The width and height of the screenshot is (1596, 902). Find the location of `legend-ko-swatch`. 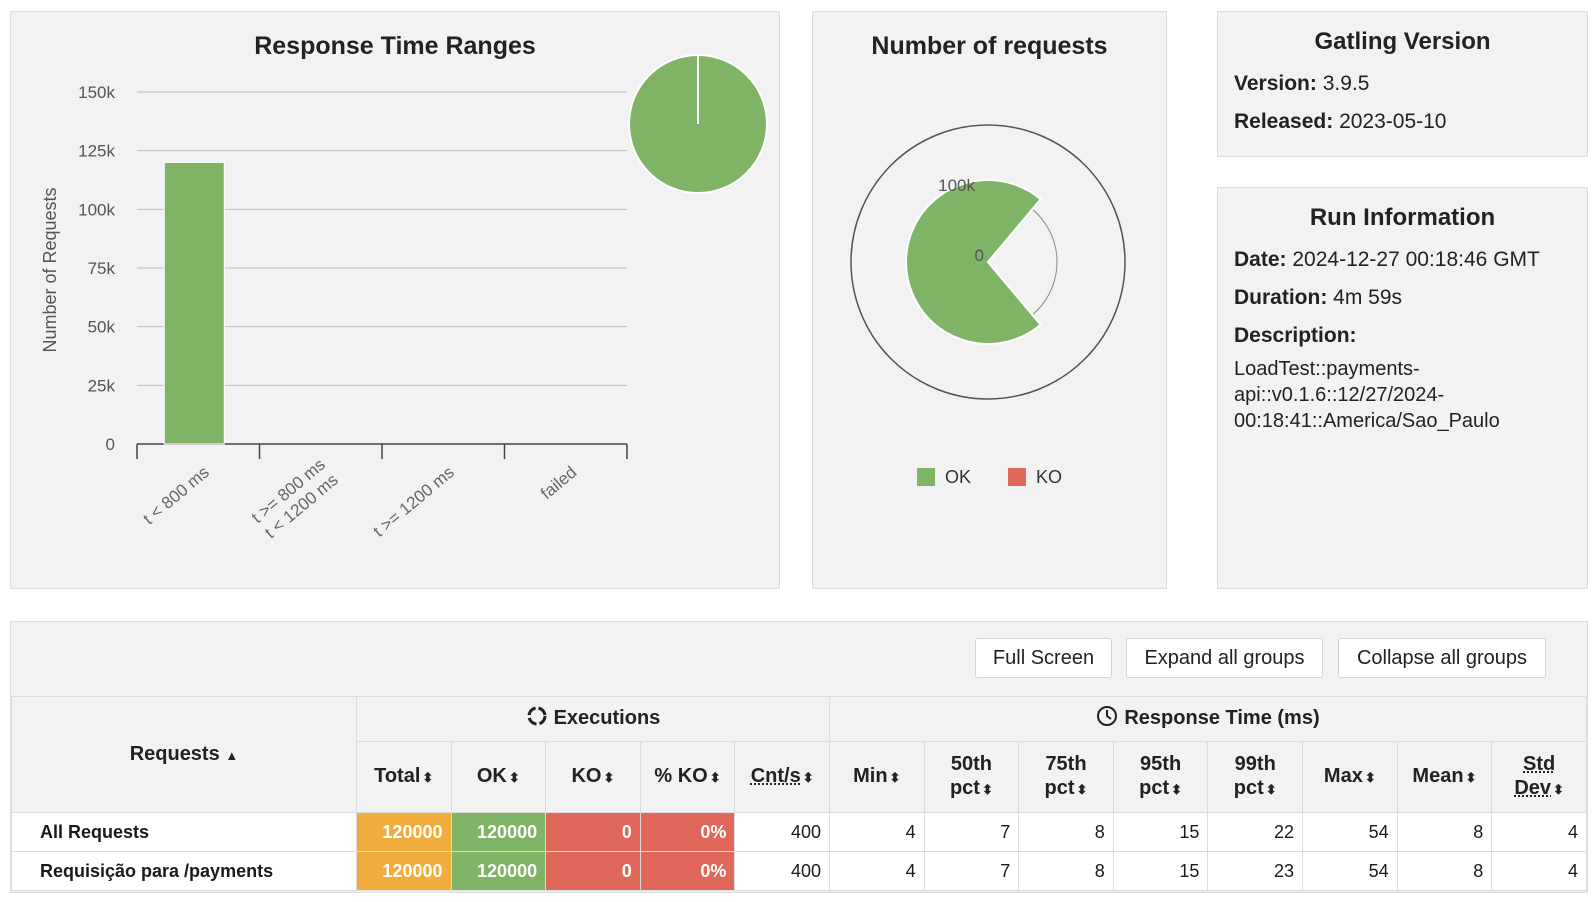

legend-ko-swatch is located at coordinates (1017, 477).